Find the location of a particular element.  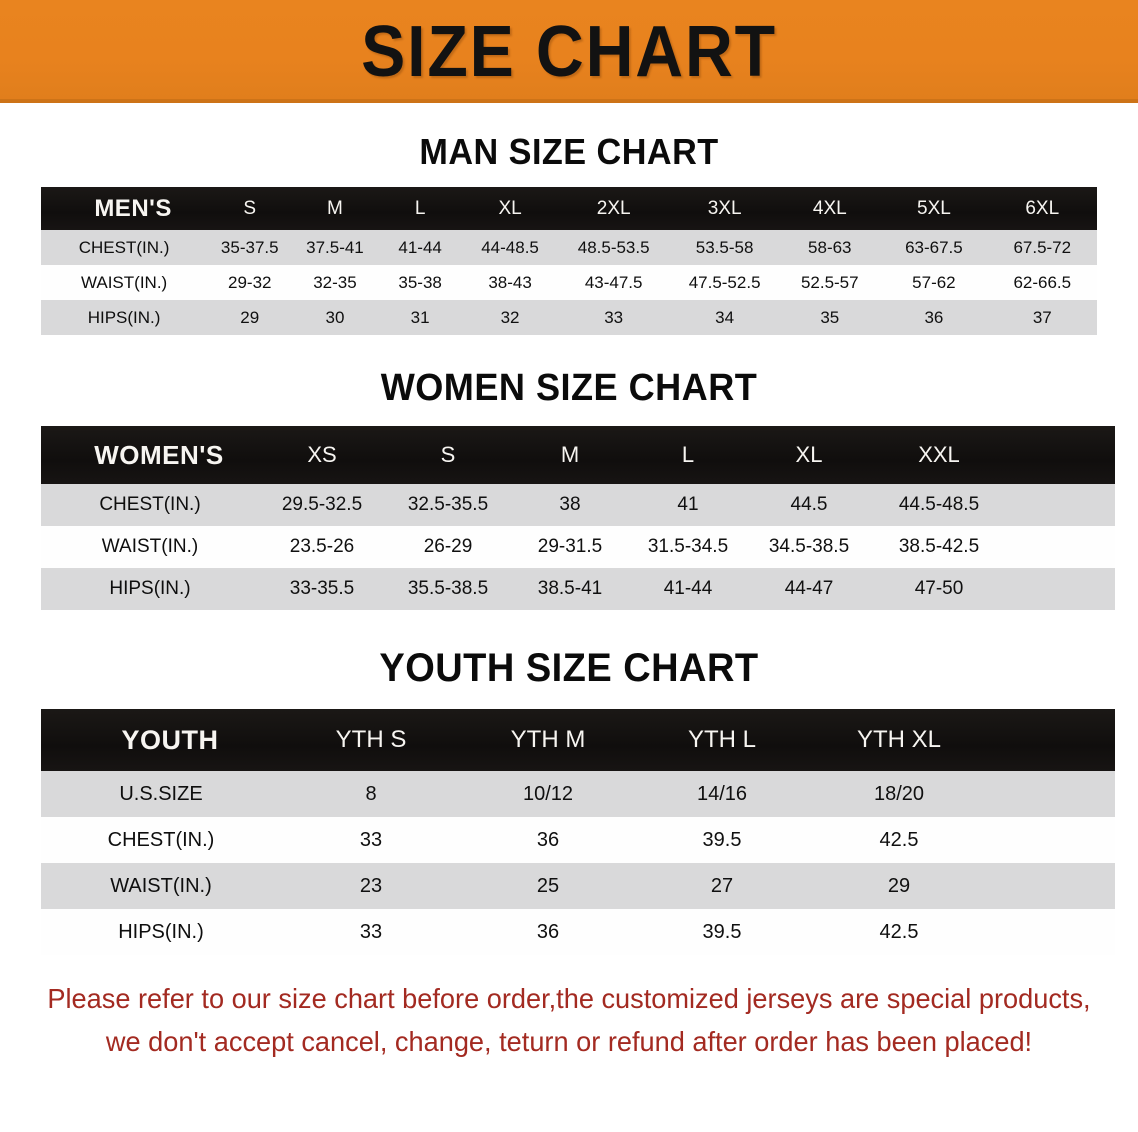

section-title-youth: YOUTH SIZE CHART is located at coordinates (569, 668).